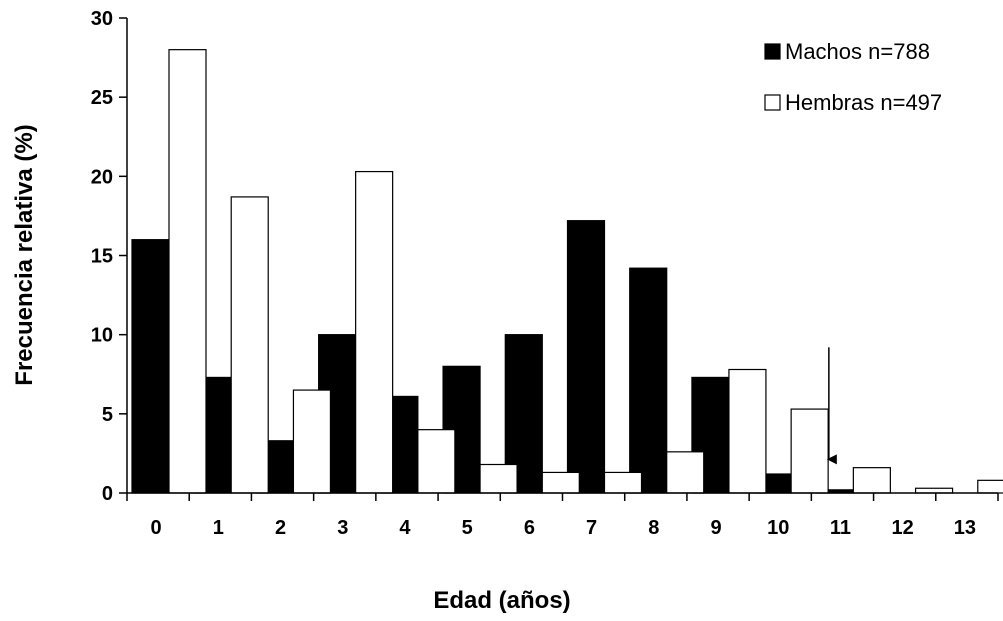 Image resolution: width=1003 pixels, height=621 pixels. I want to click on x-axis-title: Edad (años), so click(501, 600).